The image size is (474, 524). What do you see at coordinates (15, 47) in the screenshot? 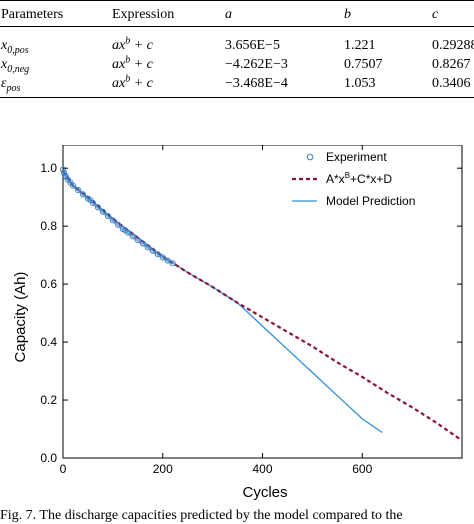
I see `table-row-param: x0,pos` at bounding box center [15, 47].